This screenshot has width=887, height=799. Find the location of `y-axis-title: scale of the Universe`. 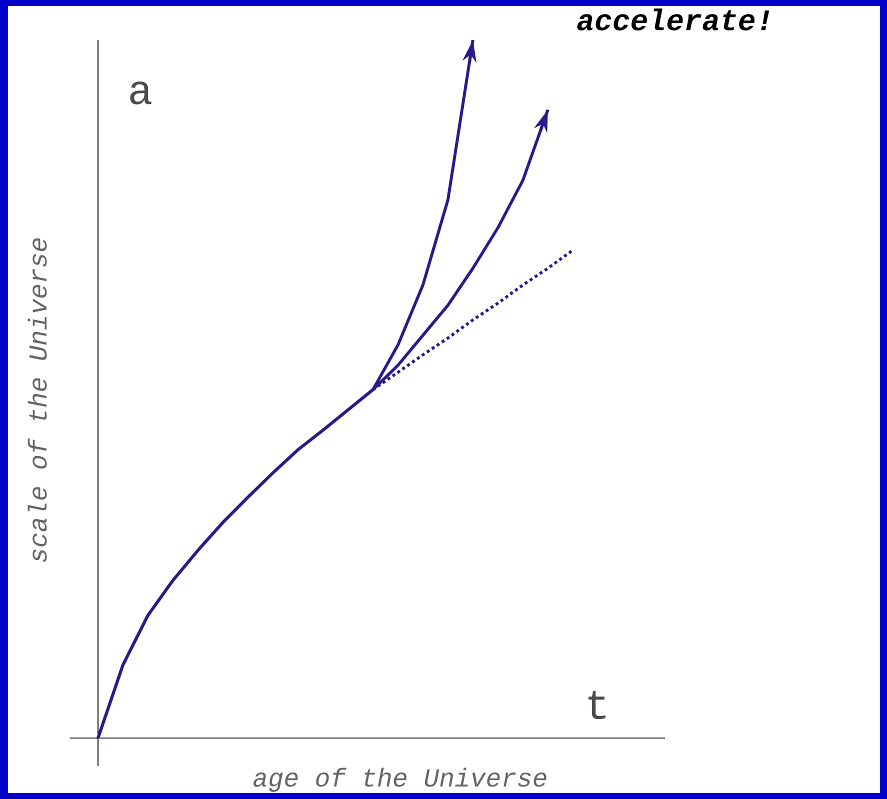

y-axis-title: scale of the Universe is located at coordinates (37, 400).